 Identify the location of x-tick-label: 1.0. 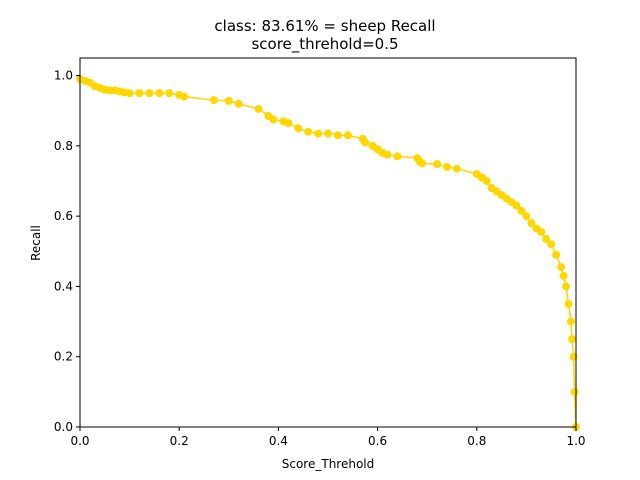
(575, 441).